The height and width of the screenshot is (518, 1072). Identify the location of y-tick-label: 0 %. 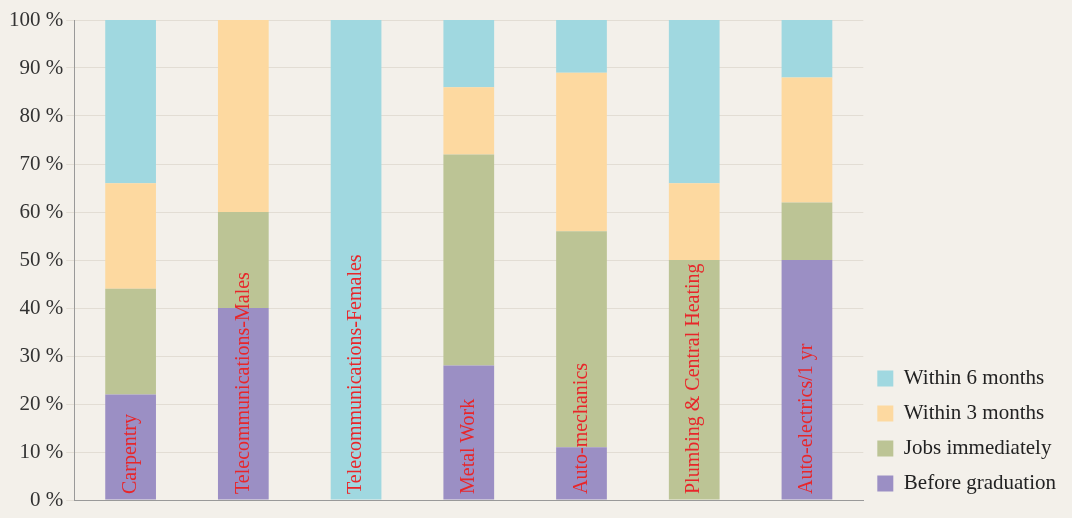
(46, 498).